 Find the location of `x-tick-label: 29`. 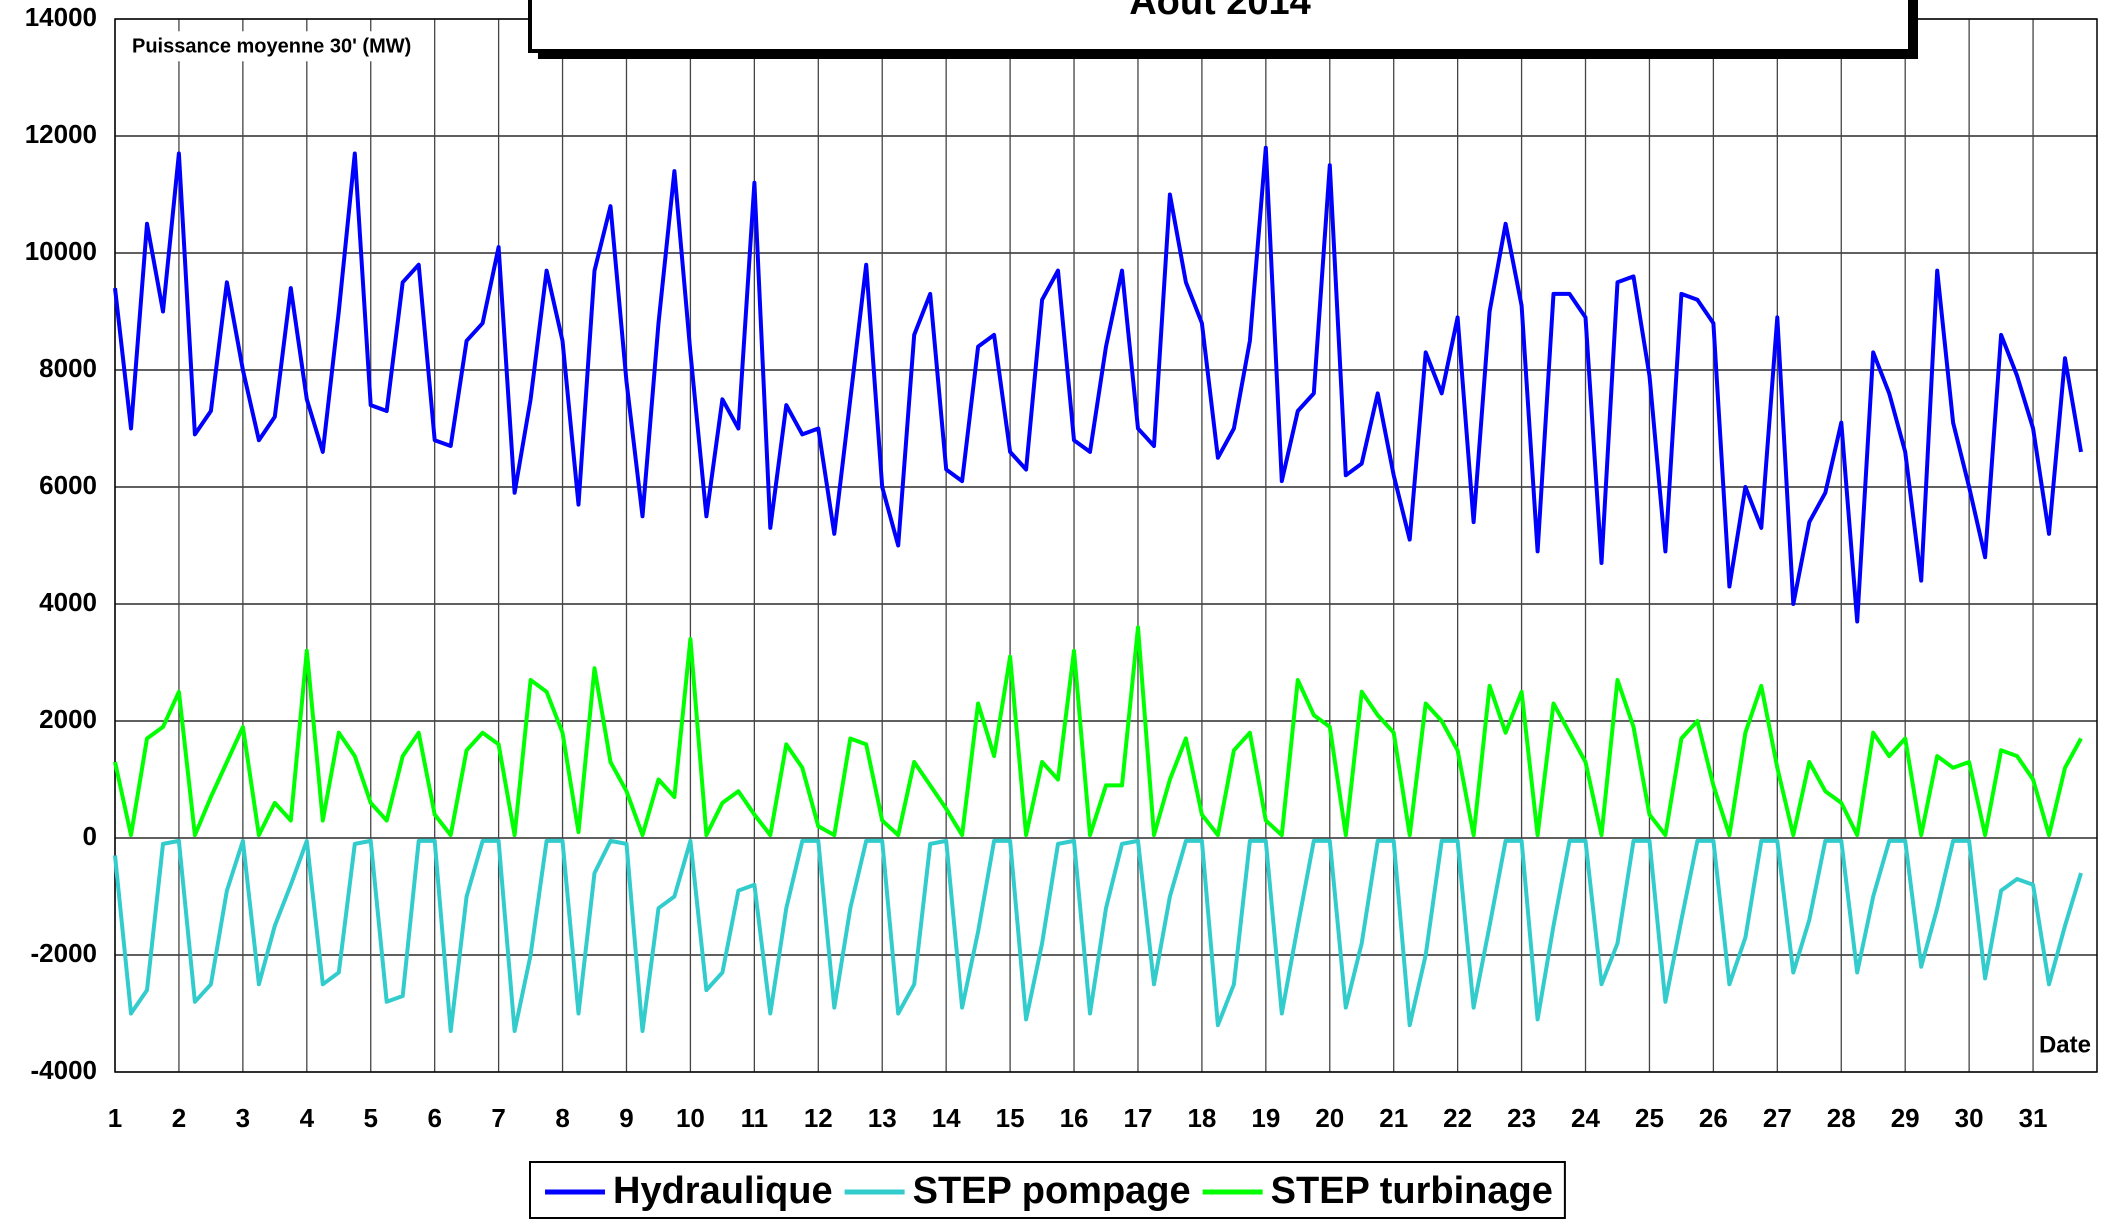

x-tick-label: 29 is located at coordinates (1905, 1118).